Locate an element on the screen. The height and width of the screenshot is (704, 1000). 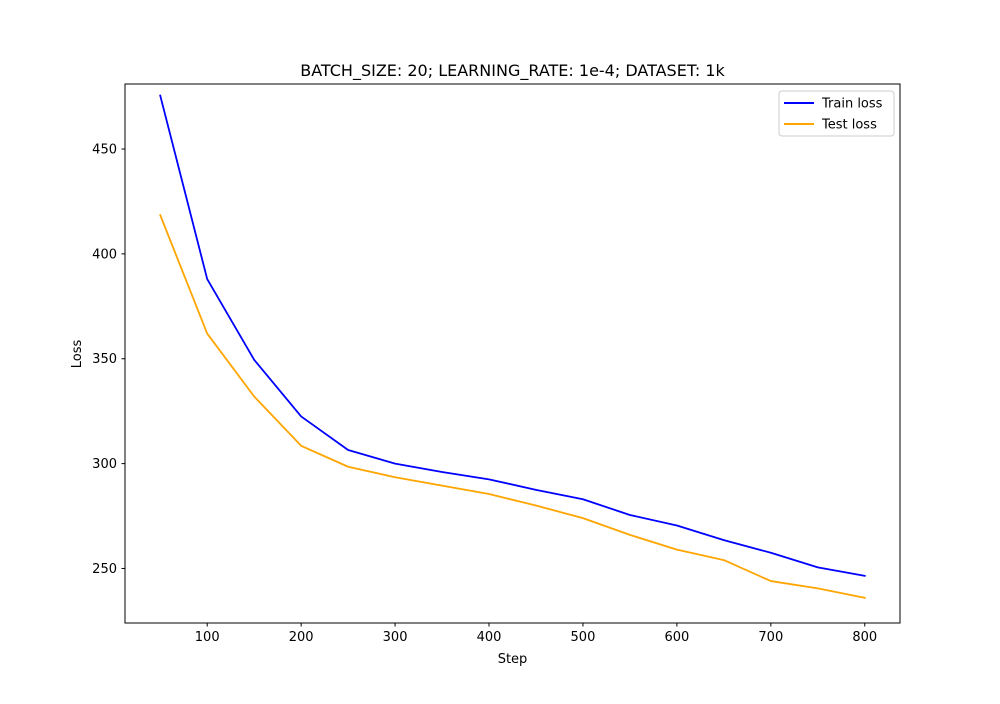
y-tick-label: 300 is located at coordinates (104, 464).